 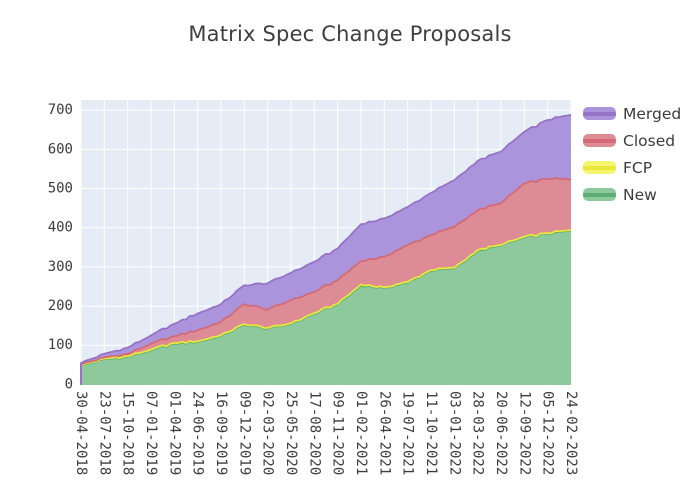 I want to click on x-tick-label: 09-12-2019, so click(x=244, y=433).